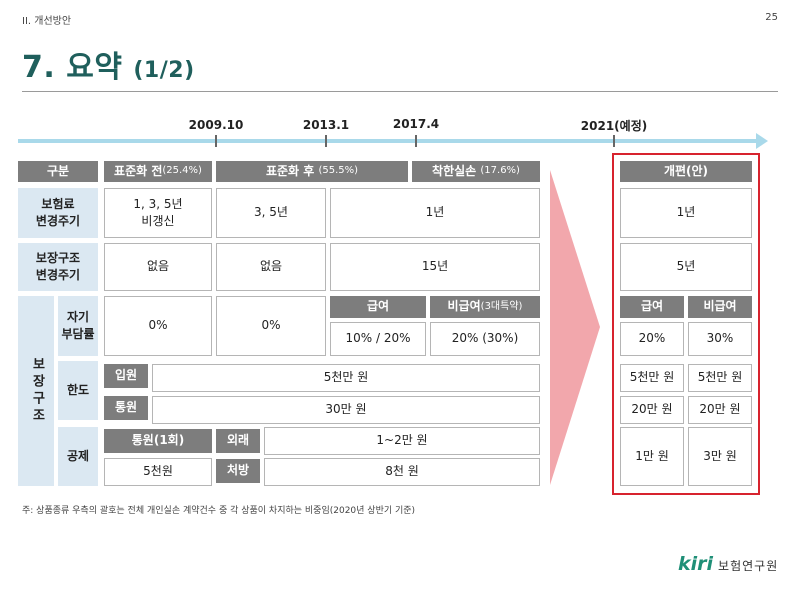 The image size is (800, 600). I want to click on structure-before: 없음, so click(158, 267).